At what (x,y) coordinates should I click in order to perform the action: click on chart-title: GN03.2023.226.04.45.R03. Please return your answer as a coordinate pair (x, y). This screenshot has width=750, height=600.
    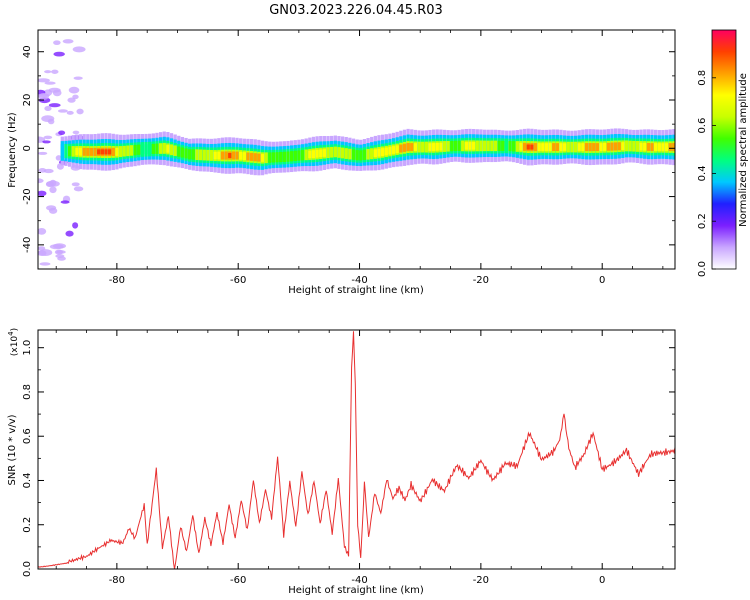
    Looking at the image, I should click on (356, 10).